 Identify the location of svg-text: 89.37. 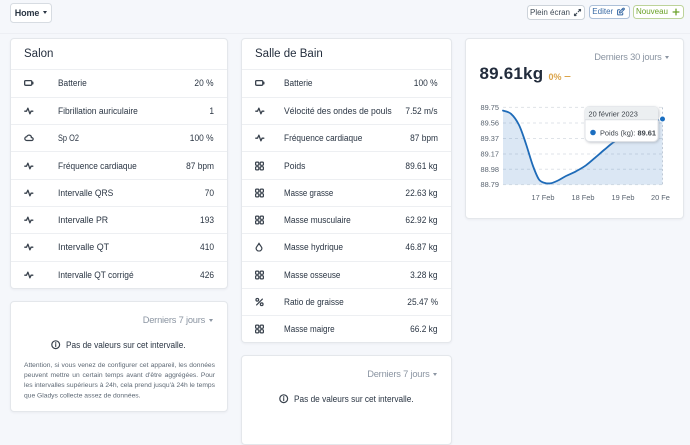
(490, 138).